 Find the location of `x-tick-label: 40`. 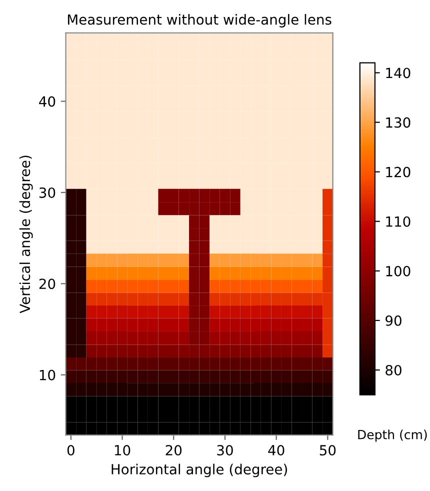

x-tick-label: 40 is located at coordinates (276, 450).